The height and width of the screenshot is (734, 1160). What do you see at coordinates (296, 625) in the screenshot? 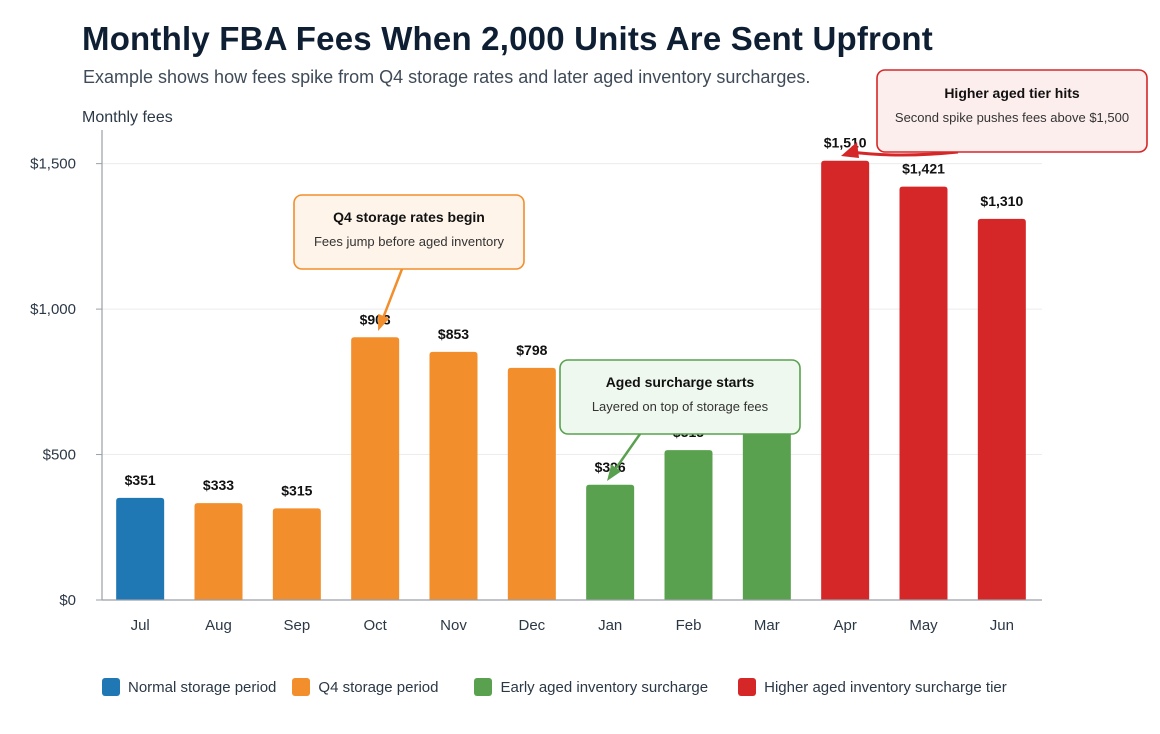
I see `x-tick-label: Sep` at bounding box center [296, 625].